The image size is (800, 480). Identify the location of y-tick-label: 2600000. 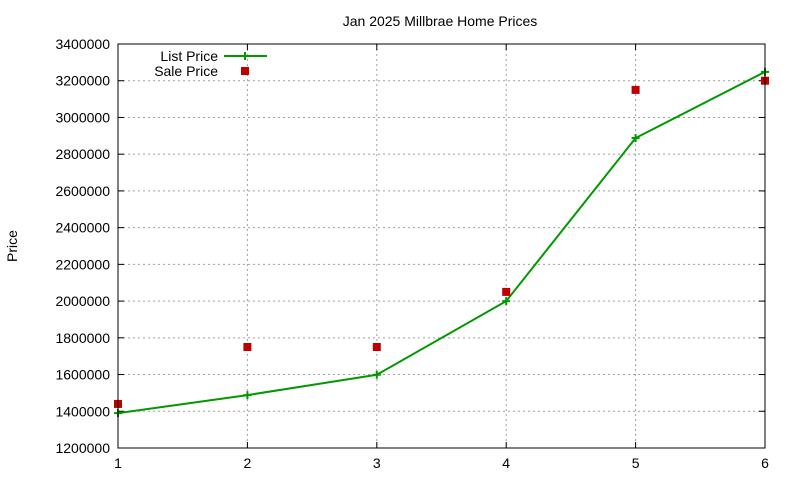
(82, 191).